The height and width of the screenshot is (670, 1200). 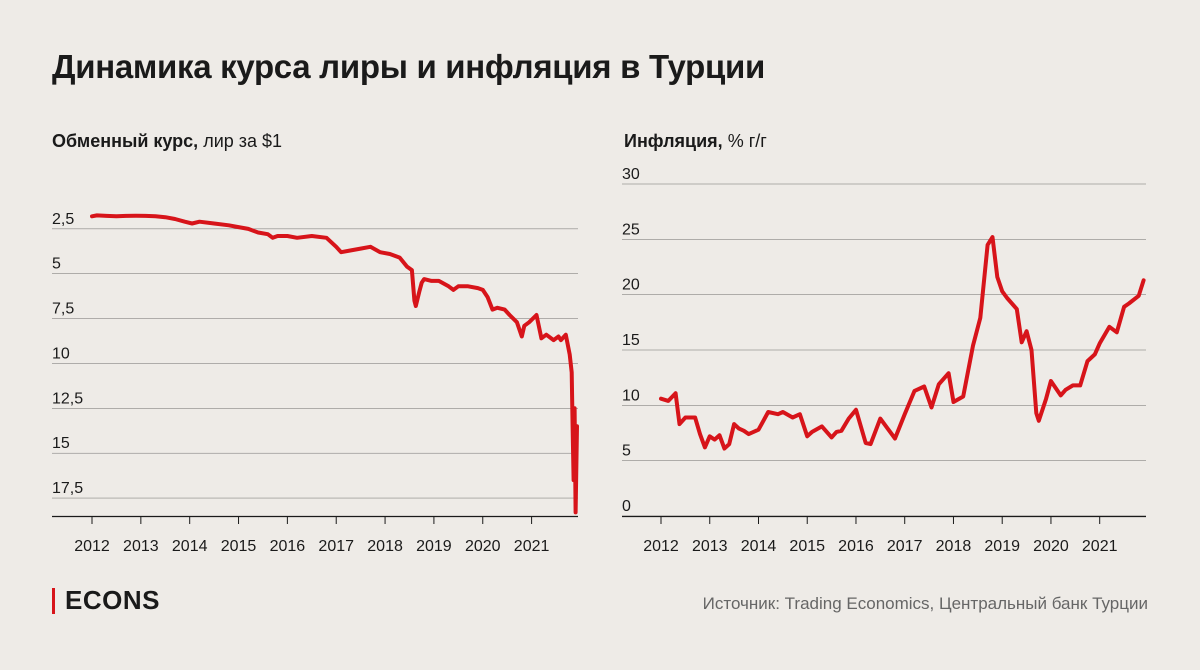 What do you see at coordinates (63, 309) in the screenshot?
I see `left-y-tick-label: 7,5` at bounding box center [63, 309].